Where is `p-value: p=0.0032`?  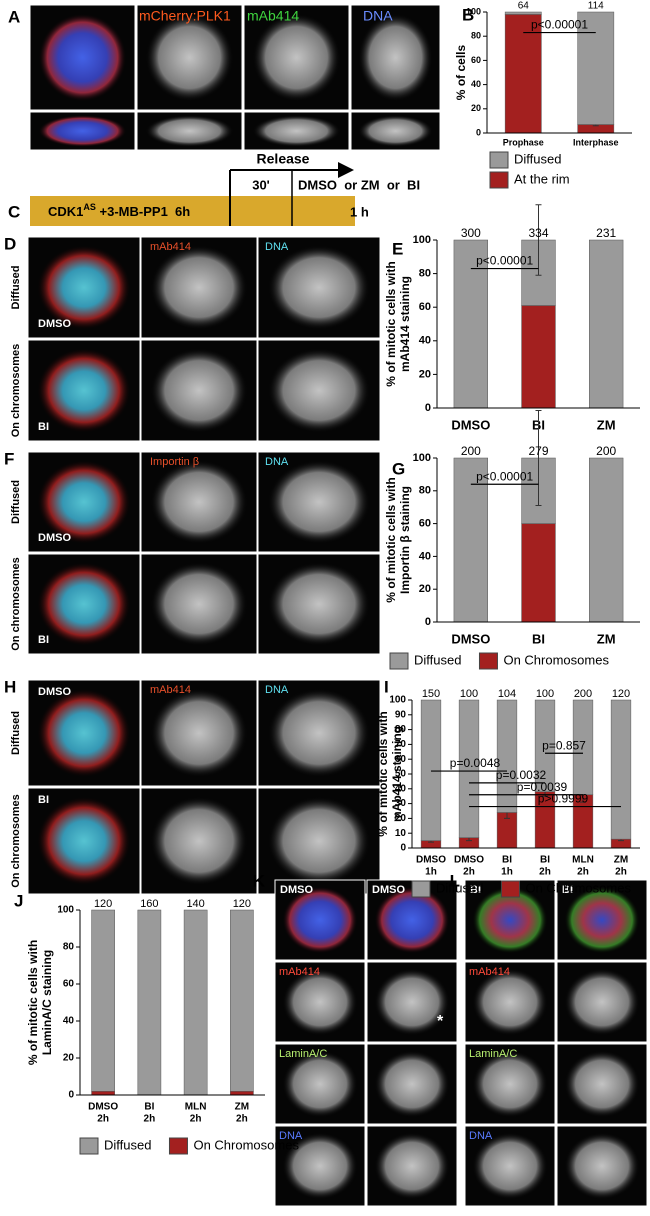
p-value: p=0.0032 is located at coordinates (521, 775).